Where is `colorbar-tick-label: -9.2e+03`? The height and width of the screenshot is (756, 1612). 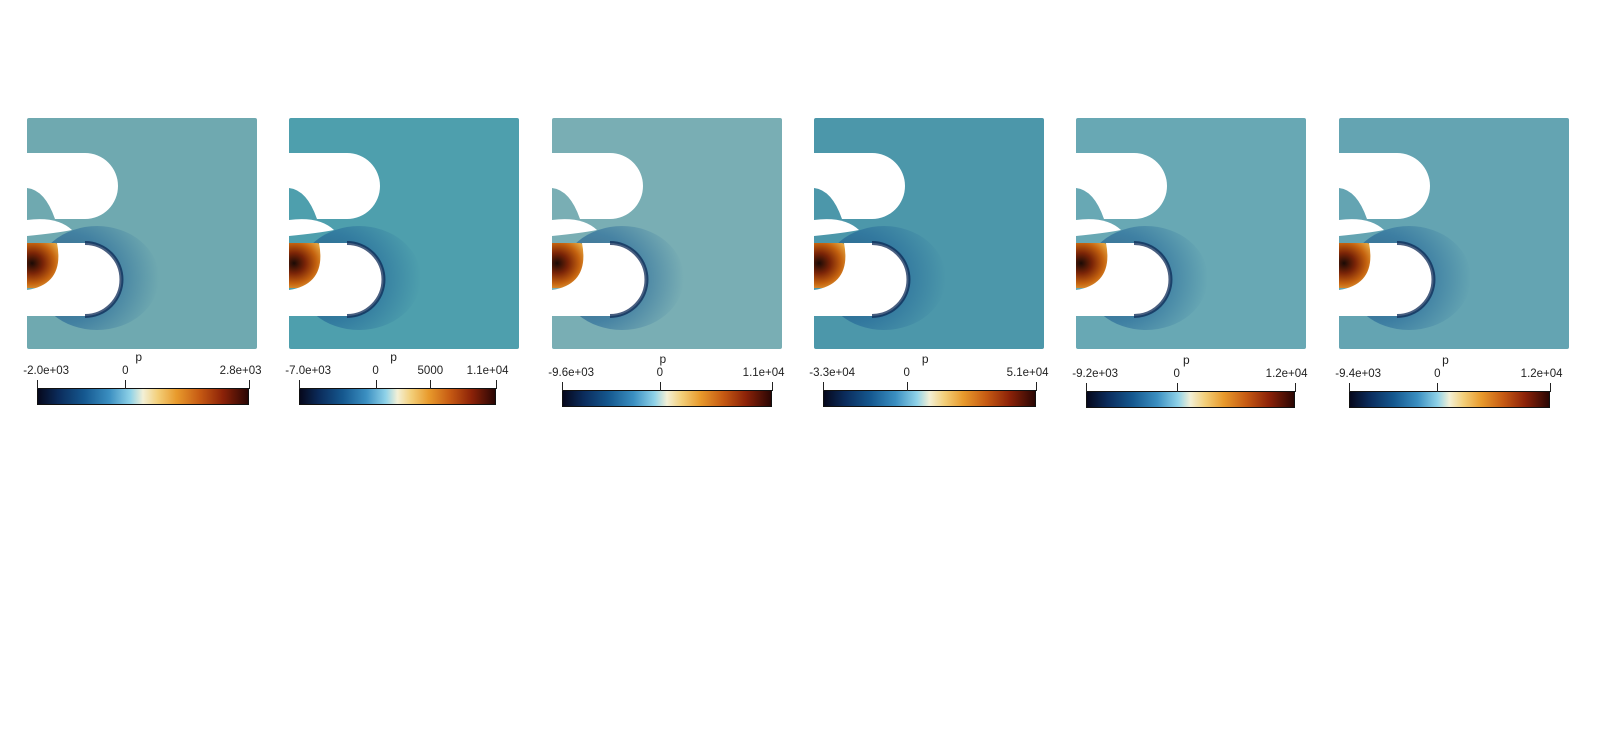 colorbar-tick-label: -9.2e+03 is located at coordinates (1095, 374).